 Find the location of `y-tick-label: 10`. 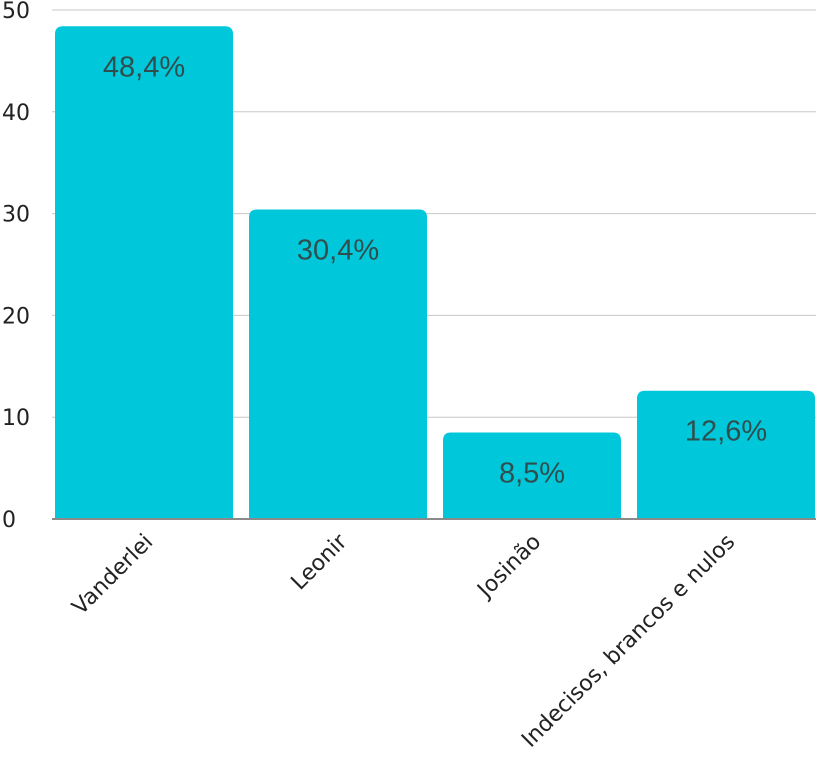

y-tick-label: 10 is located at coordinates (16, 418).